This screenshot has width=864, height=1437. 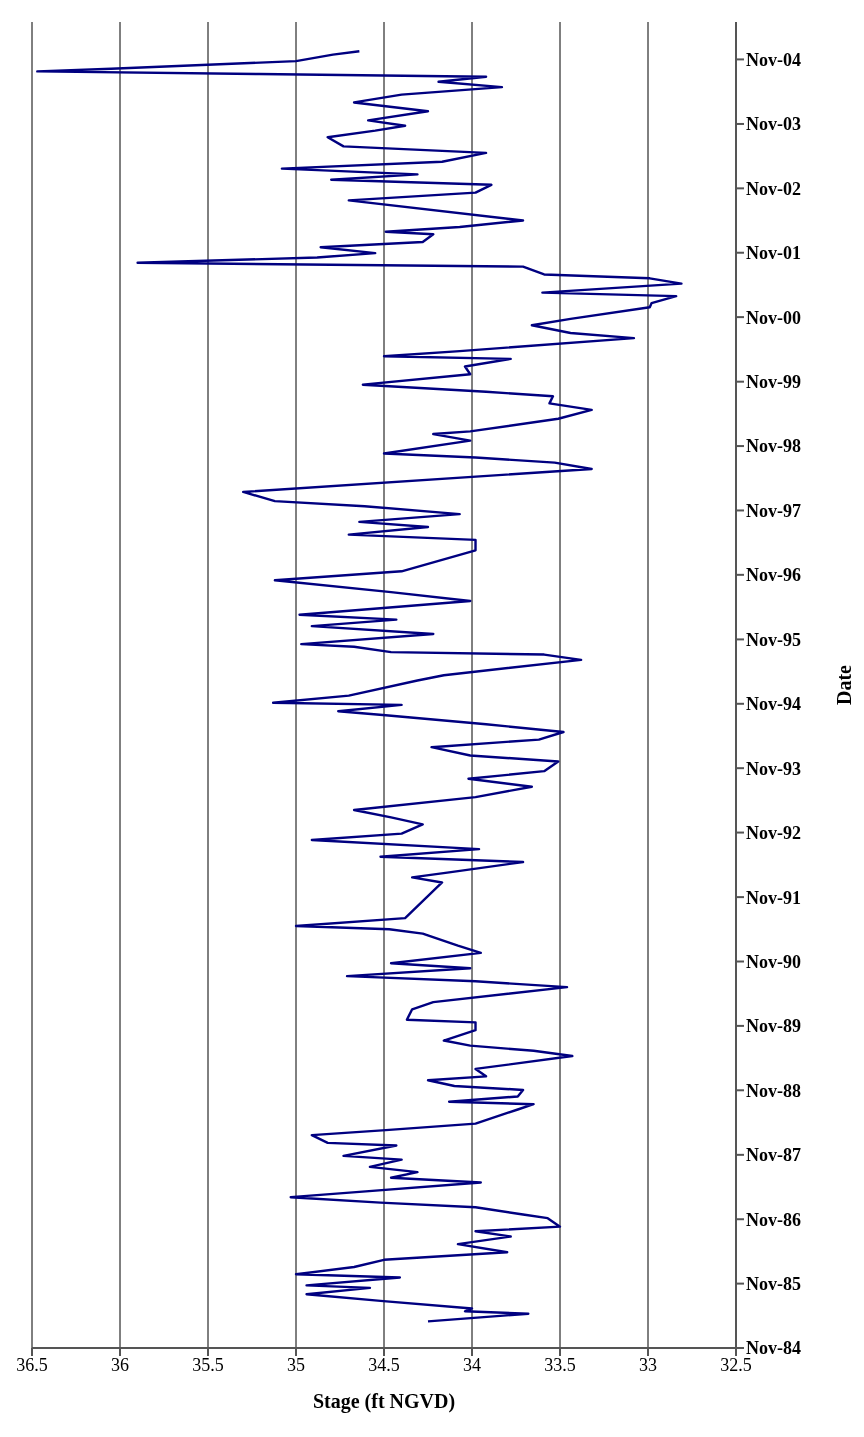 What do you see at coordinates (773, 510) in the screenshot?
I see `y-tick-label: Nov-97` at bounding box center [773, 510].